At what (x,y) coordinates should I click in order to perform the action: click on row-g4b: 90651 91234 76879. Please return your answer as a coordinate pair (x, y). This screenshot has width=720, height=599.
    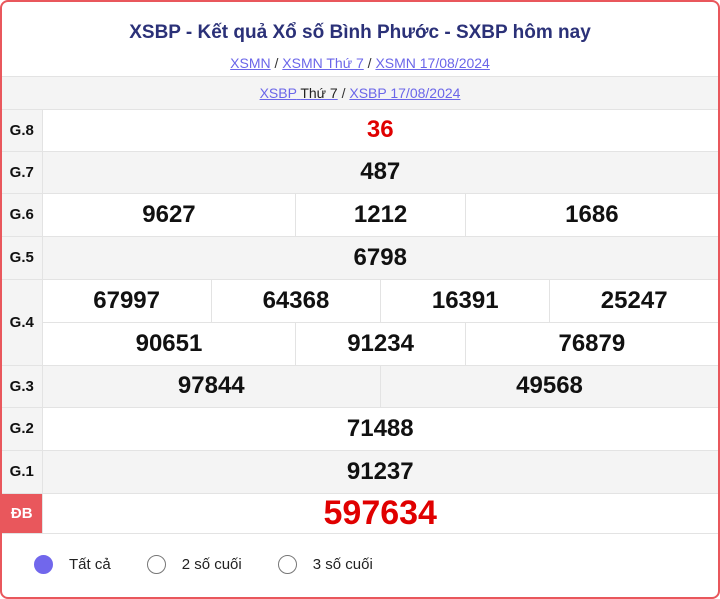
    Looking at the image, I should click on (360, 344).